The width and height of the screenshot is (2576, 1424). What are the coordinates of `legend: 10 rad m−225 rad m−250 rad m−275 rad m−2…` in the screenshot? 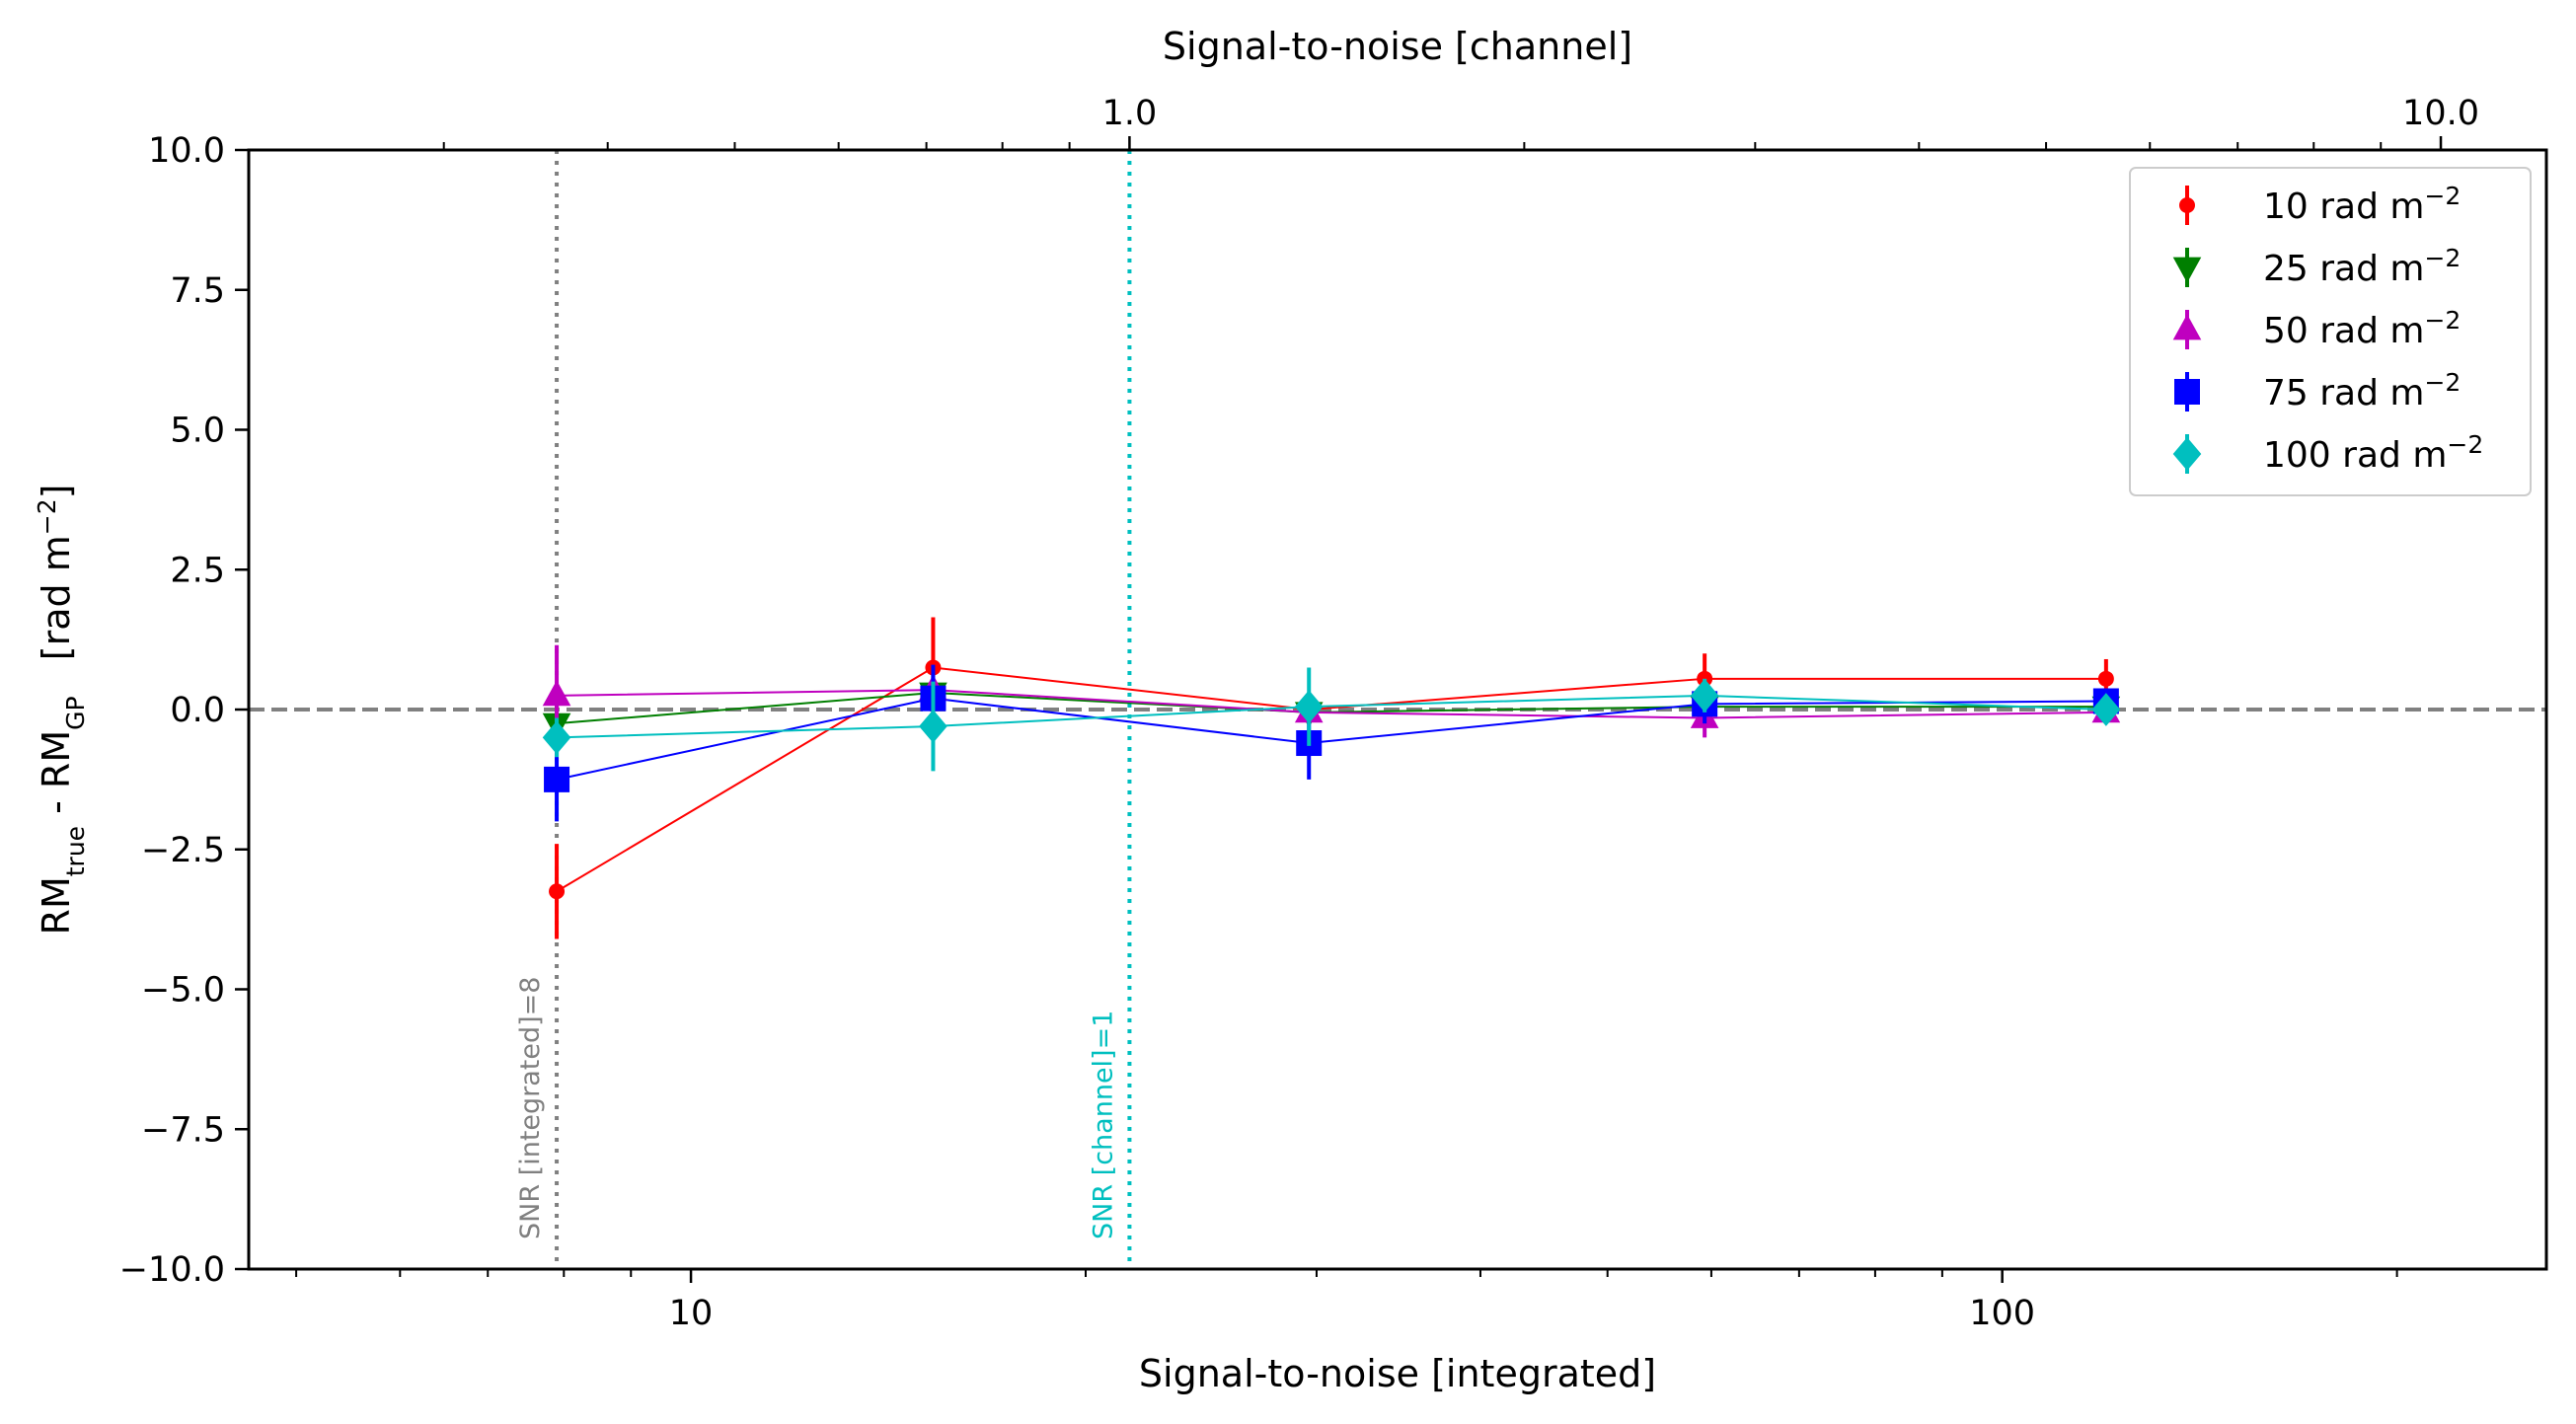 It's located at (2331, 331).